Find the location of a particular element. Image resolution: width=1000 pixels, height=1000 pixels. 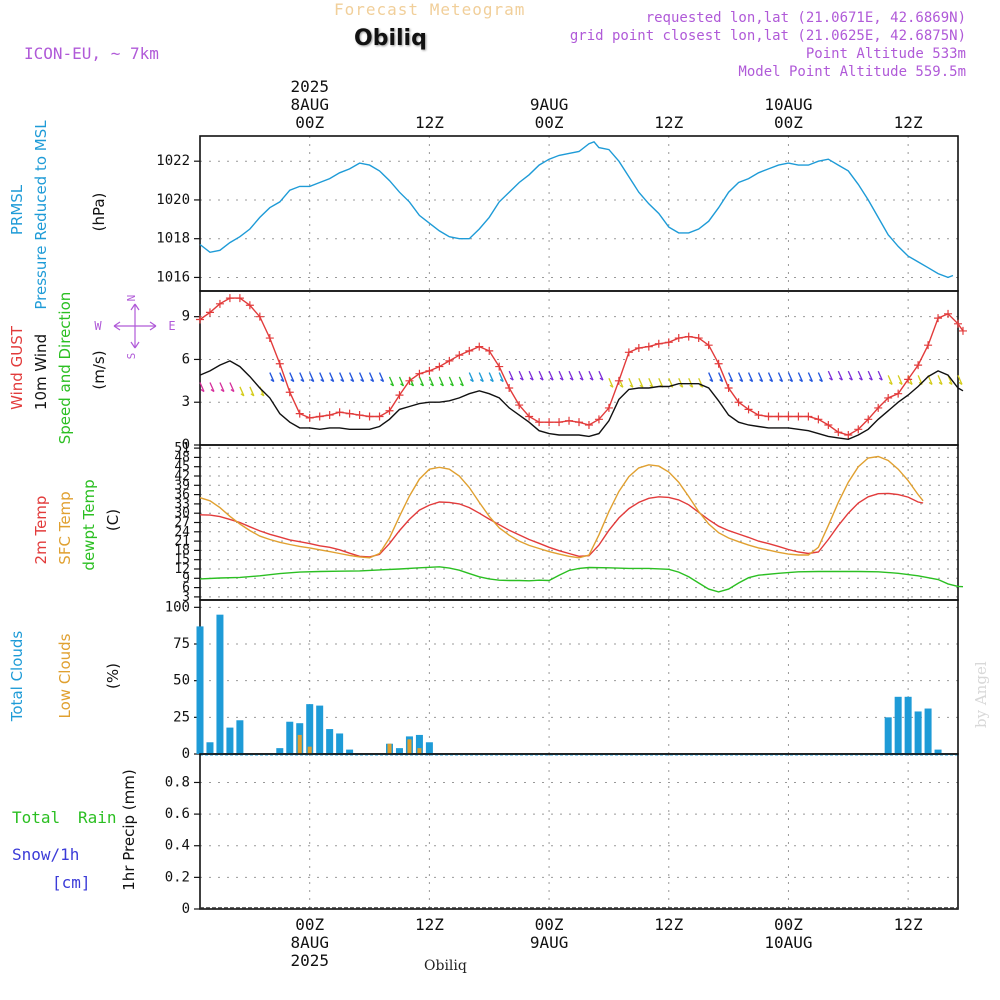

model-altitude: Model Point Altitude 559.5m is located at coordinates (852, 72).